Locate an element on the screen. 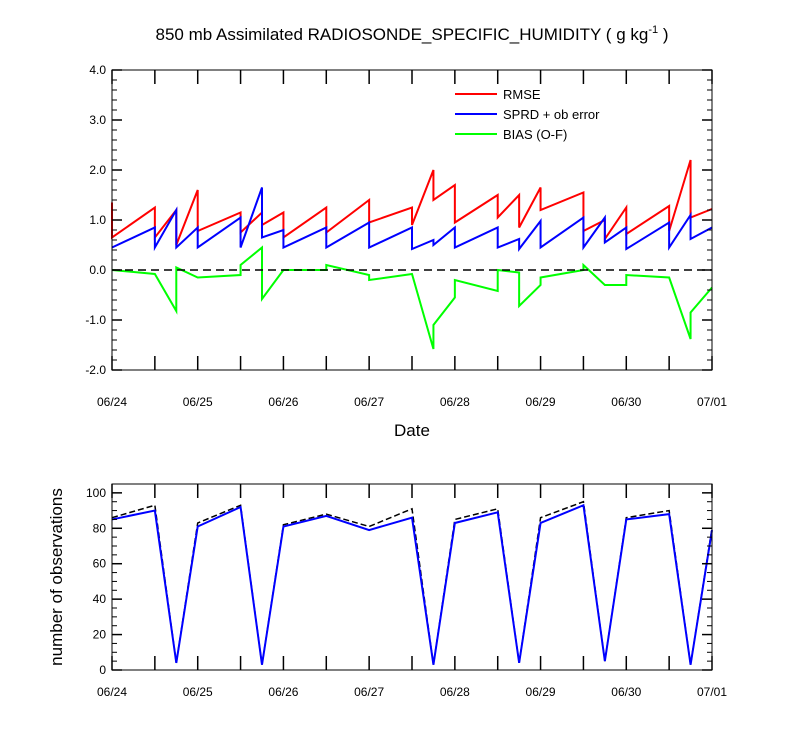 Image resolution: width=800 pixels, height=750 pixels. chart-title-end: ) is located at coordinates (663, 34).